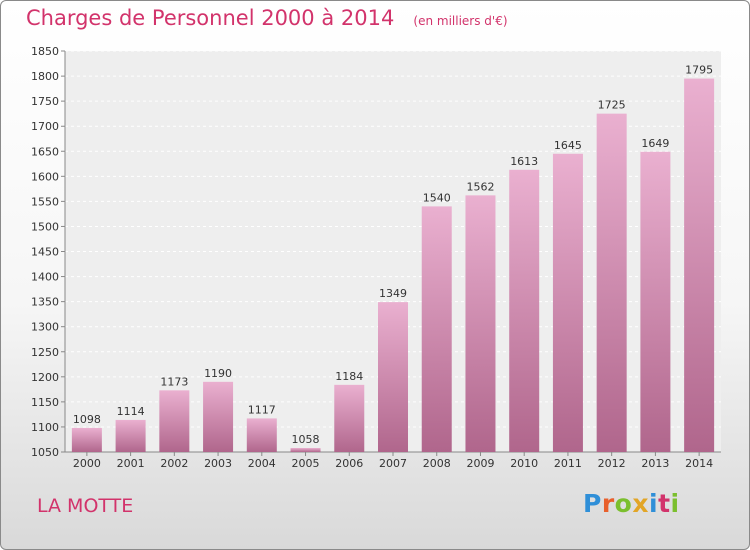 This screenshot has width=750, height=550. Describe the element at coordinates (210, 18) in the screenshot. I see `title-main: Charges de Personnel 2000 à 2014` at that location.